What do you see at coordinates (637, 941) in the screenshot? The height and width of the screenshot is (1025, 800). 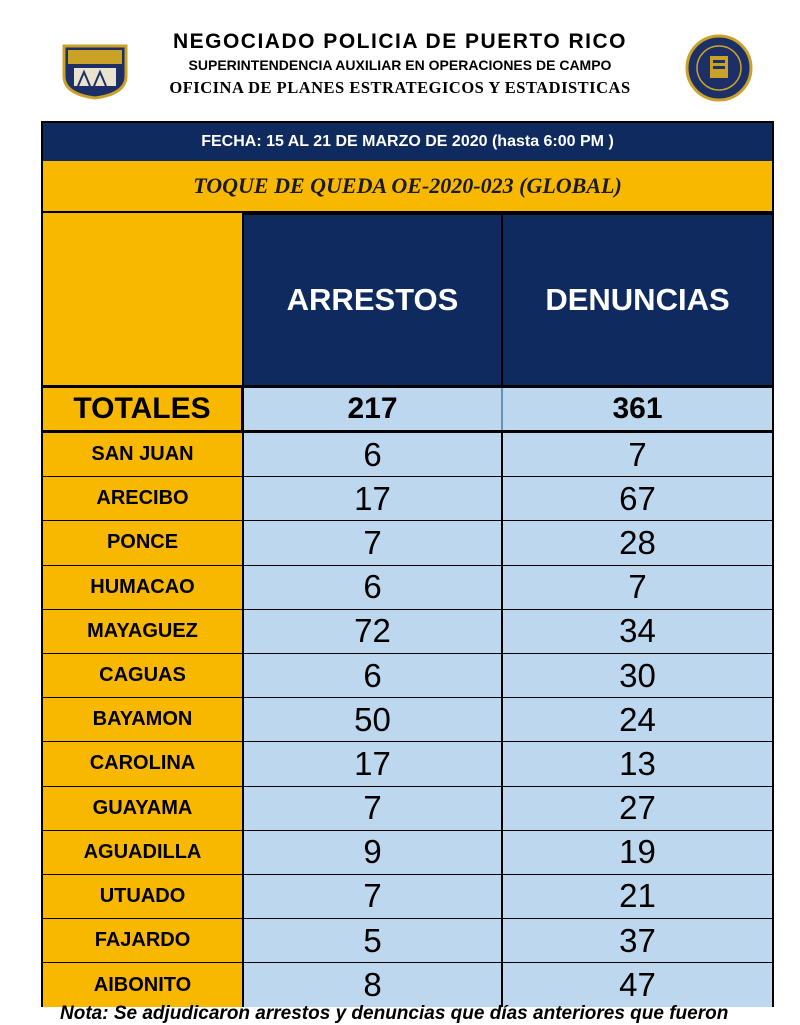 I see `denuncias-value: 37` at bounding box center [637, 941].